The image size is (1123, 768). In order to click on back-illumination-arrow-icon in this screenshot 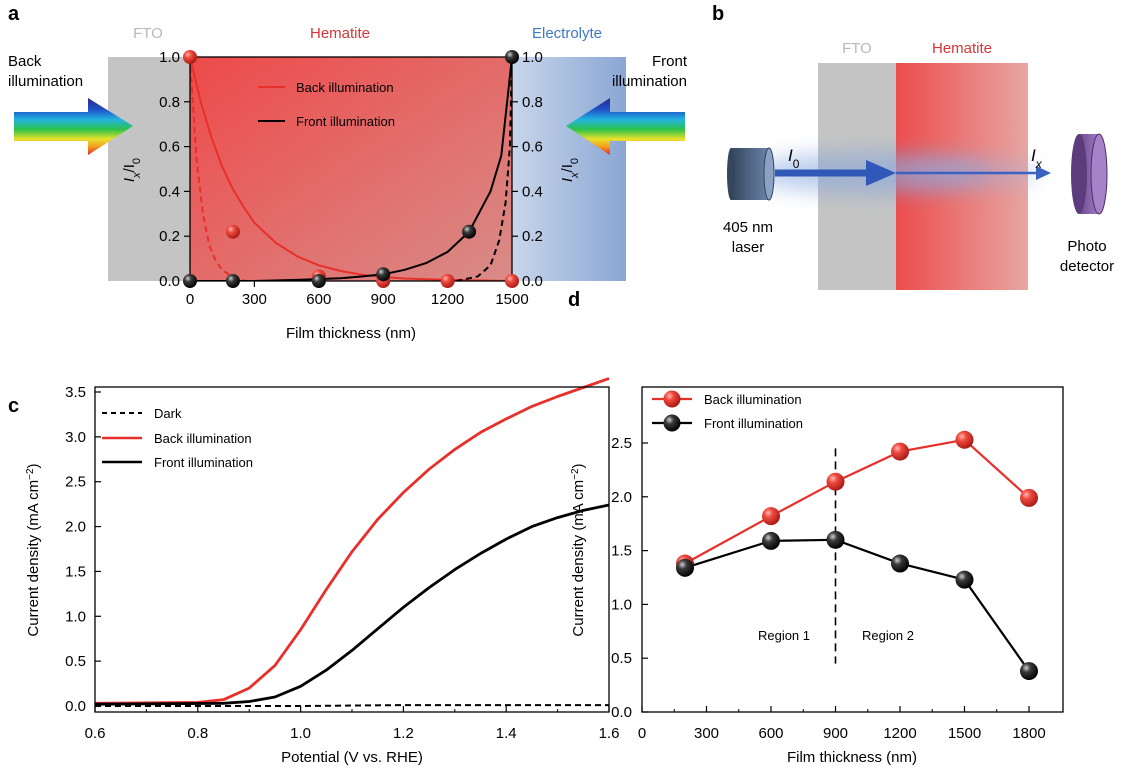, I will do `click(73, 126)`.